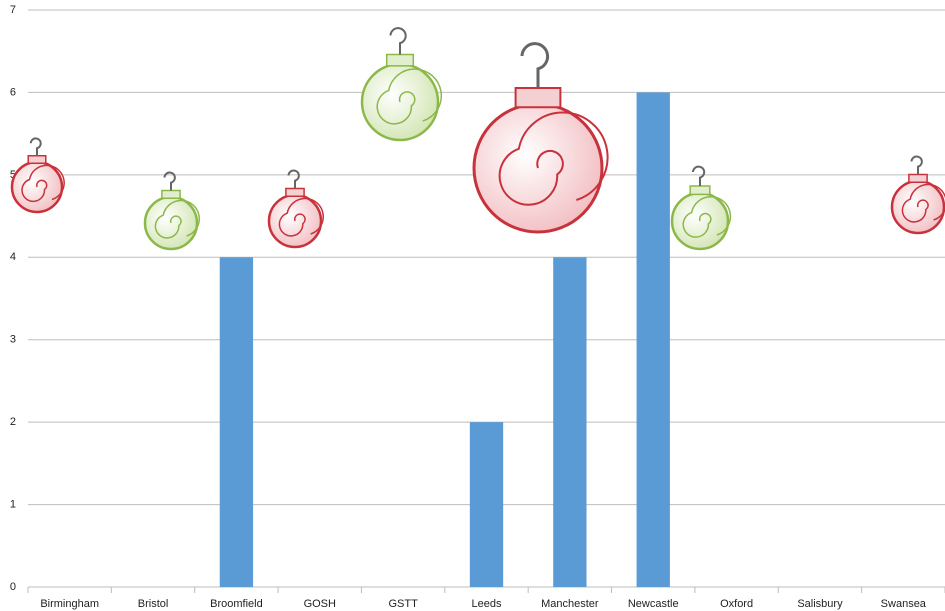  Describe the element at coordinates (403, 604) in the screenshot. I see `x-tick-label: GSTT` at that location.